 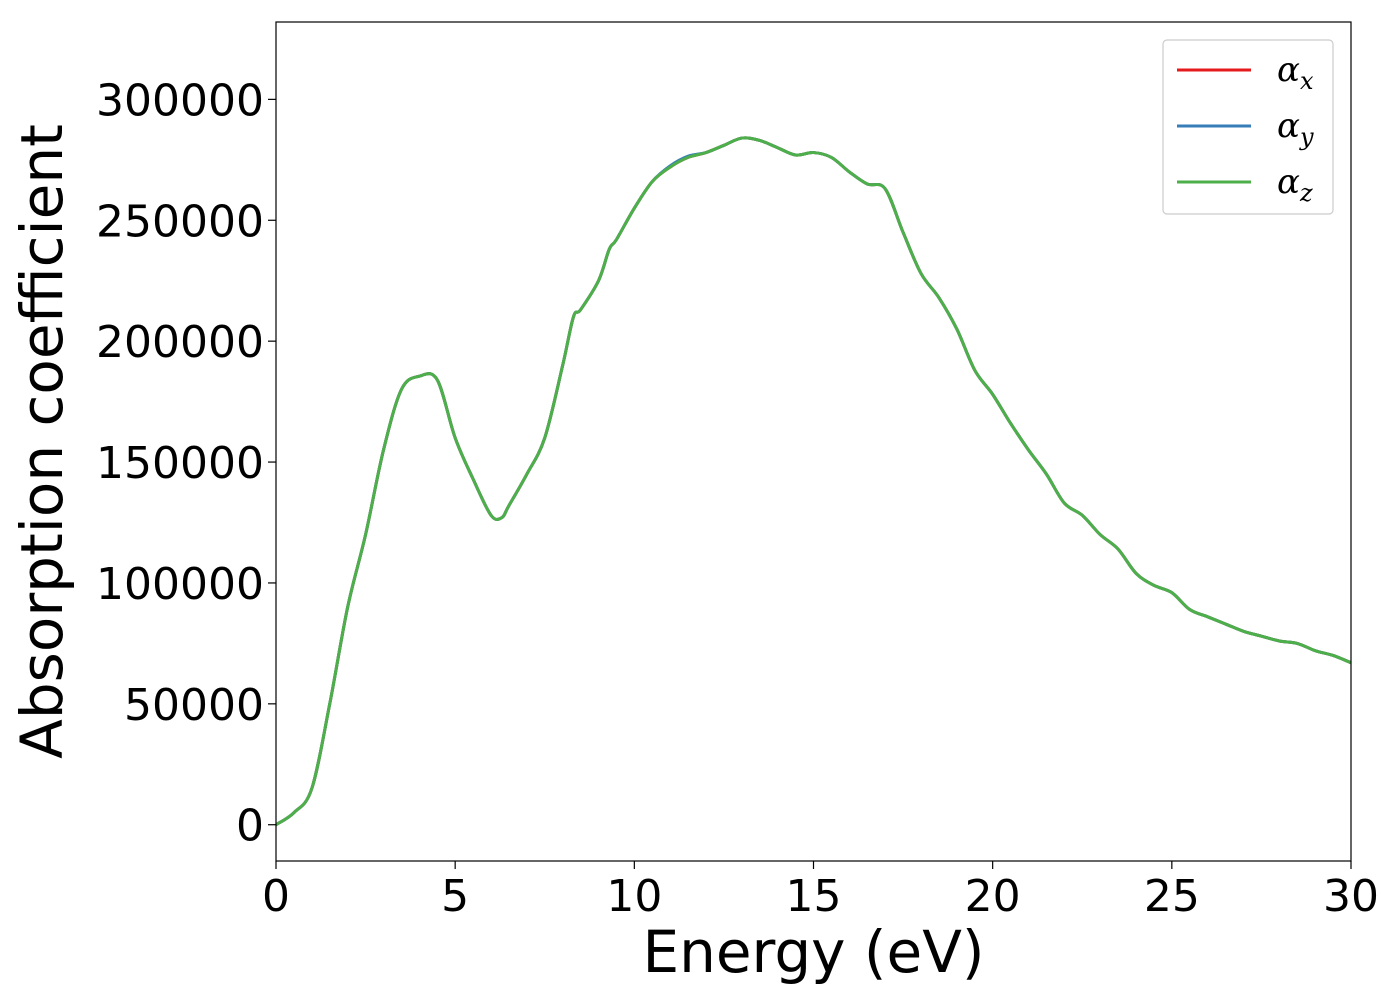 What do you see at coordinates (194, 705) in the screenshot?
I see `y-tick-label: 50000` at bounding box center [194, 705].